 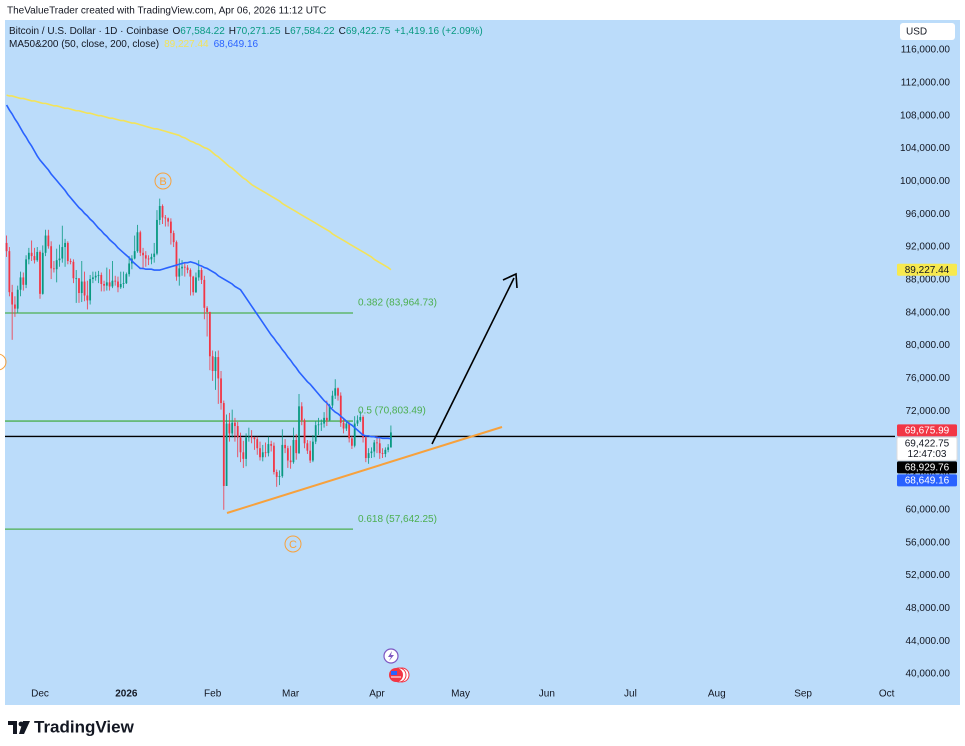 I want to click on wave-label: B, so click(x=162, y=182).